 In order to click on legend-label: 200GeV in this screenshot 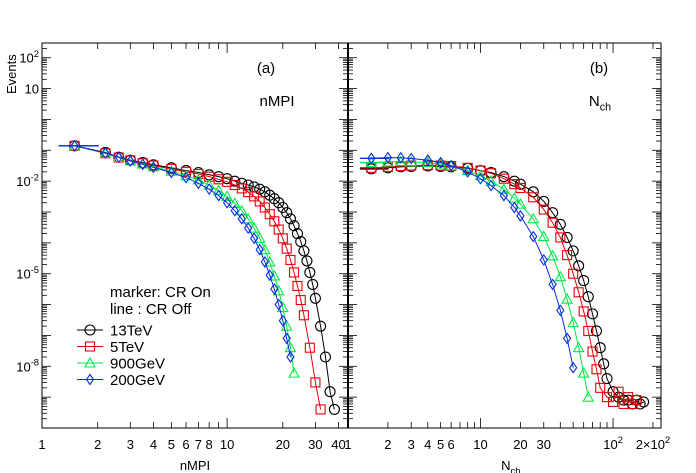, I will do `click(137, 380)`.